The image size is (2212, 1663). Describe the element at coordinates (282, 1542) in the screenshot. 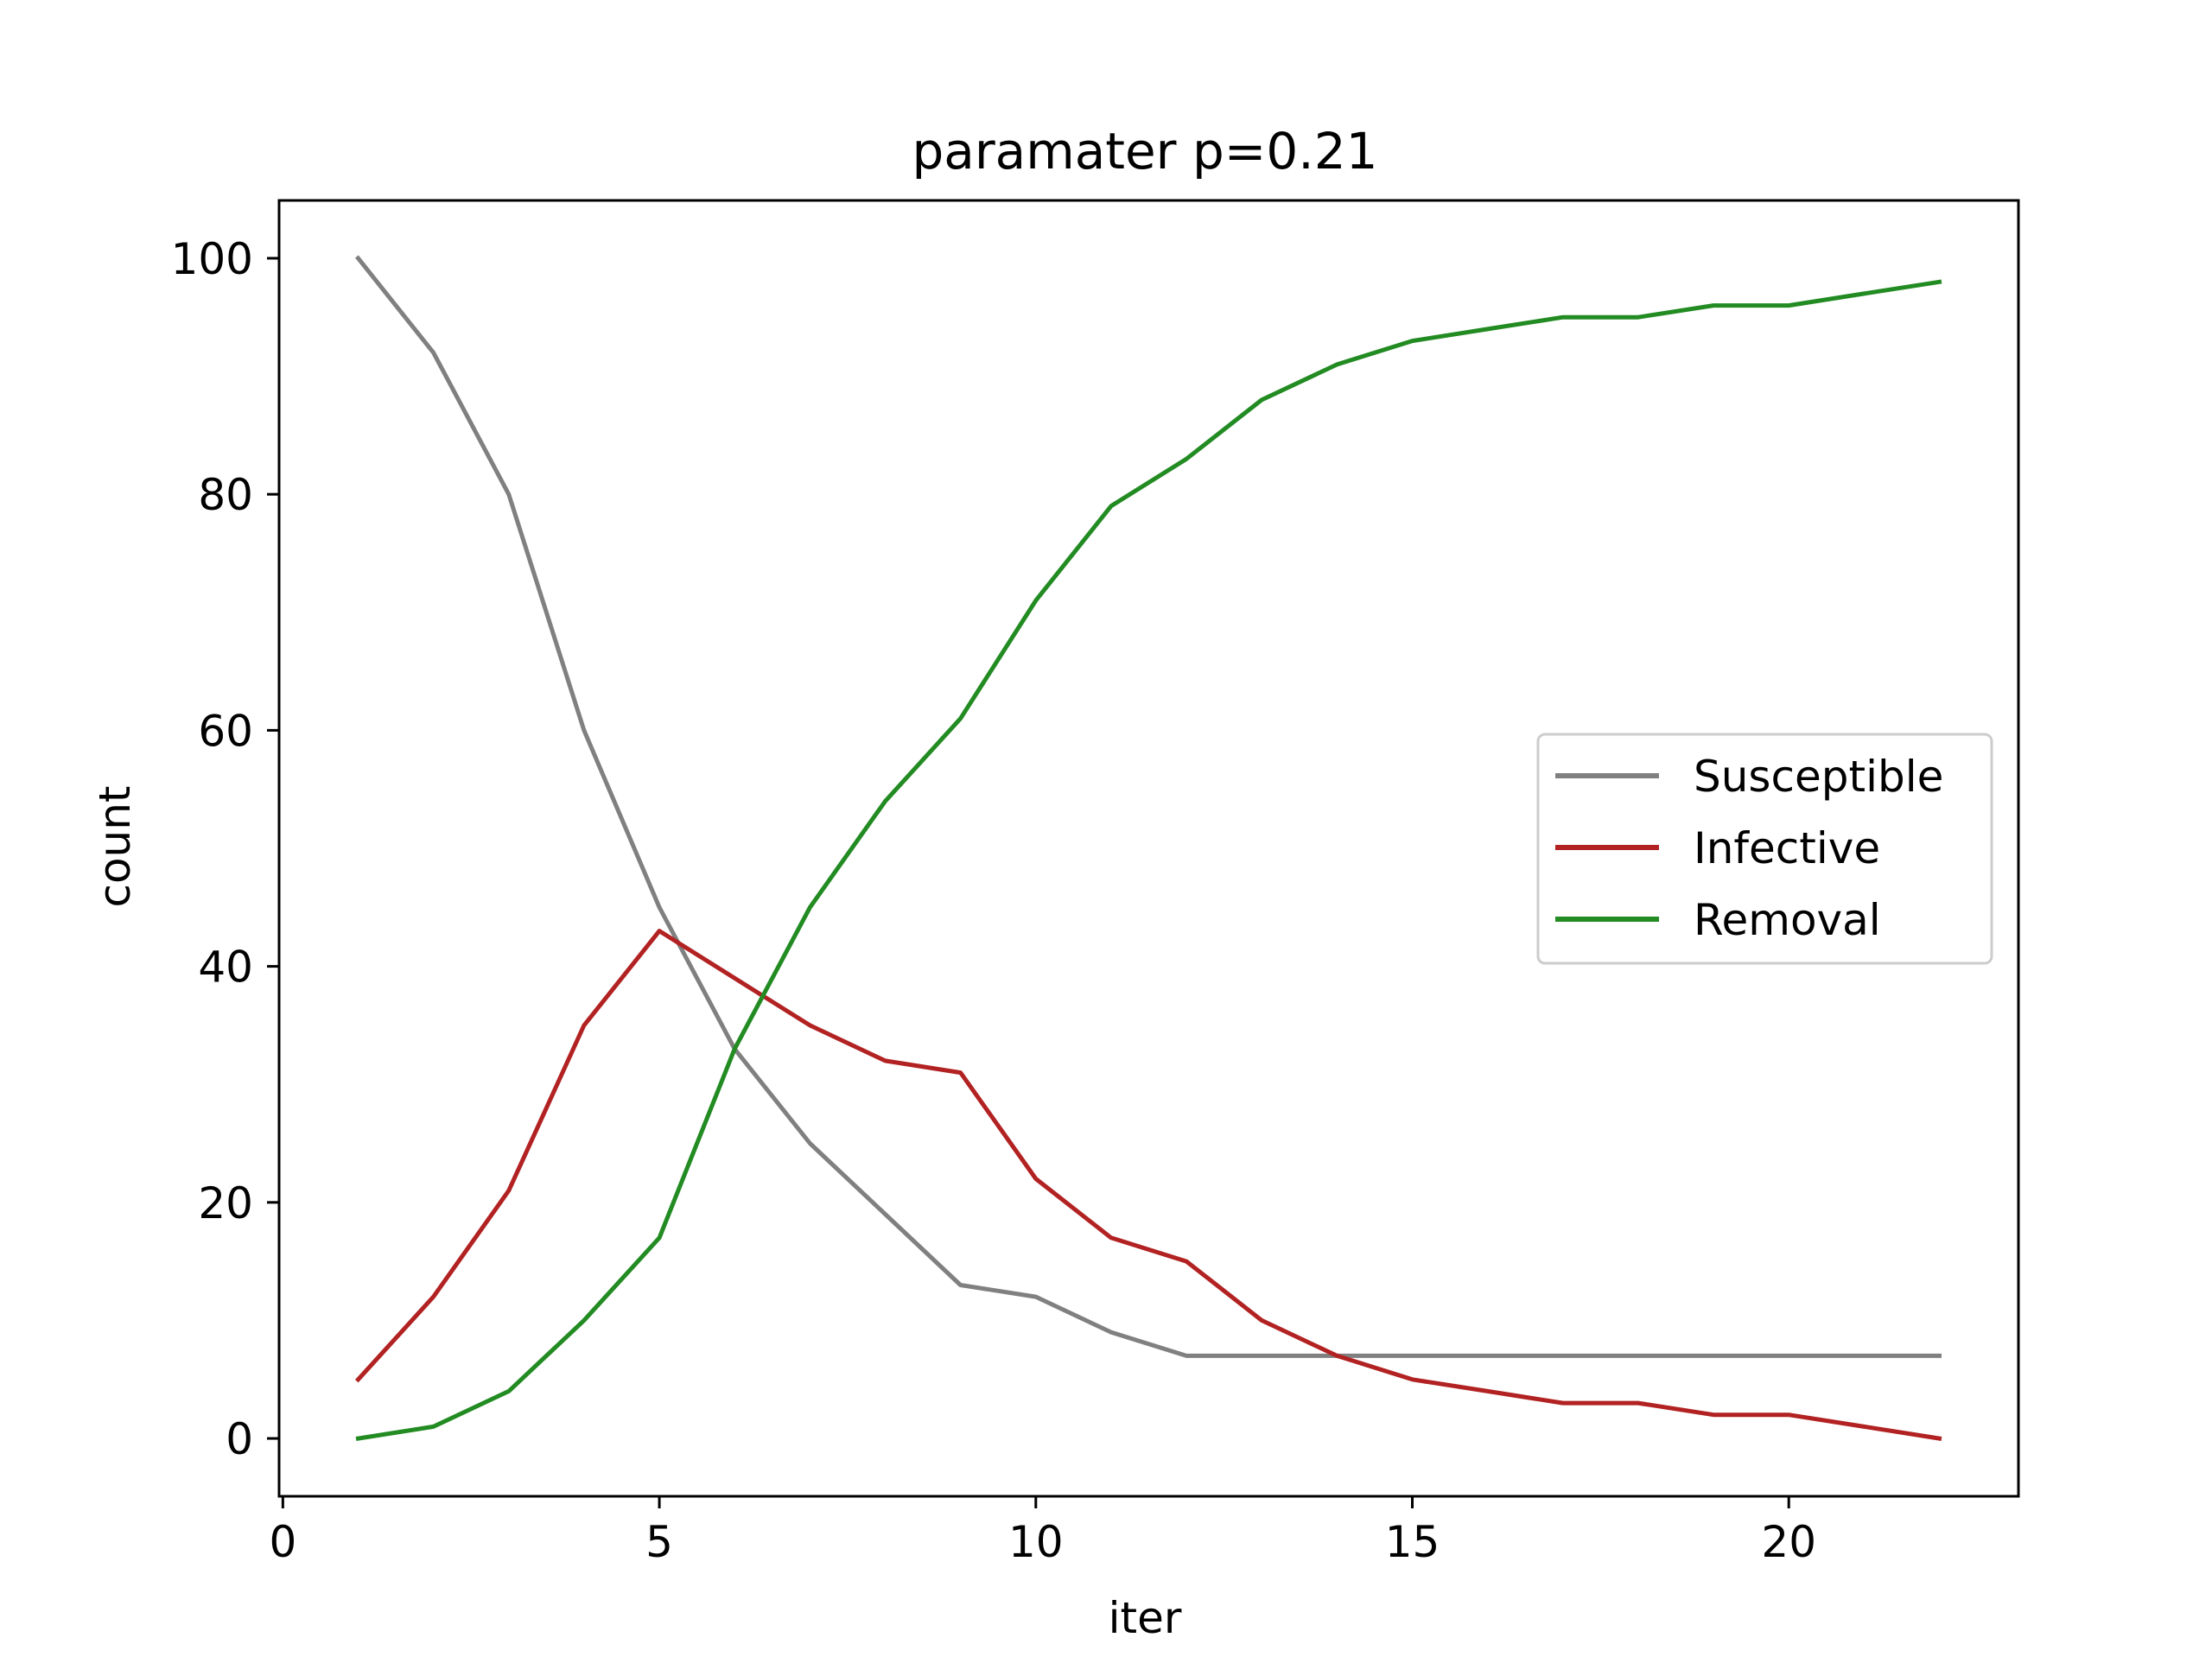

I see `x-tick-label: 0` at that location.